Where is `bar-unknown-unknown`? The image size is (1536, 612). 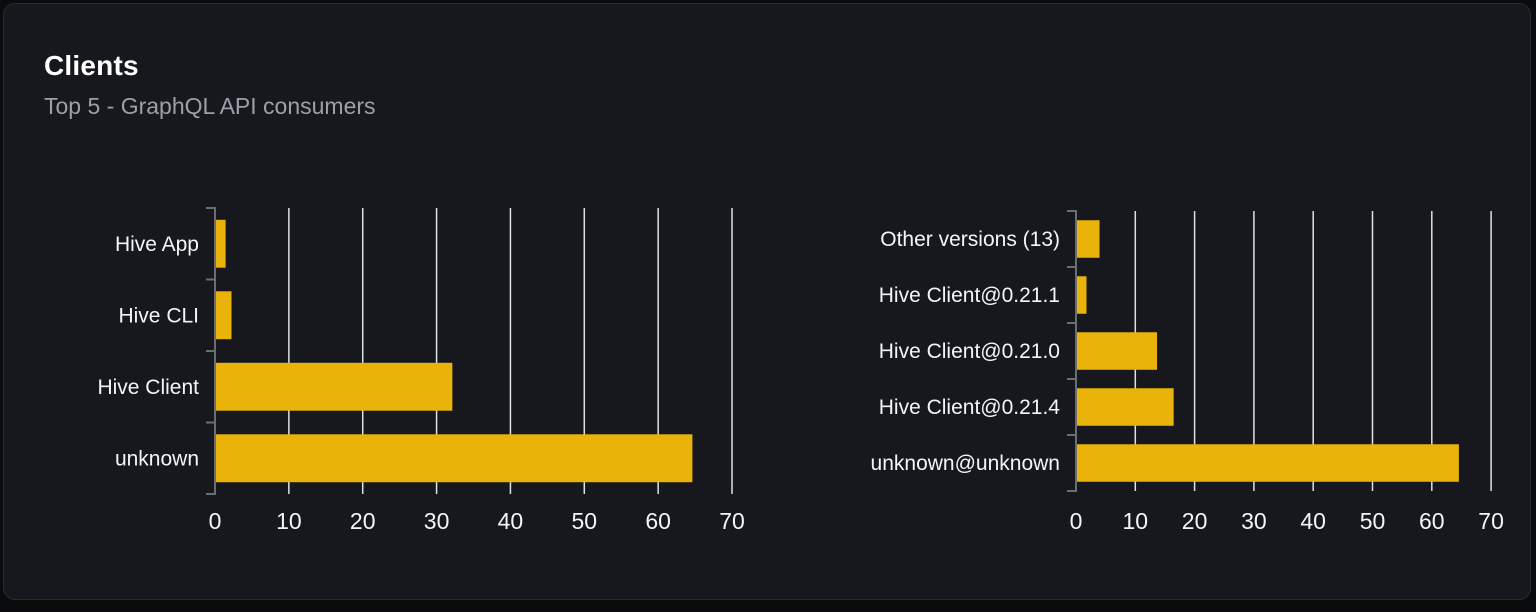 bar-unknown-unknown is located at coordinates (1268, 463).